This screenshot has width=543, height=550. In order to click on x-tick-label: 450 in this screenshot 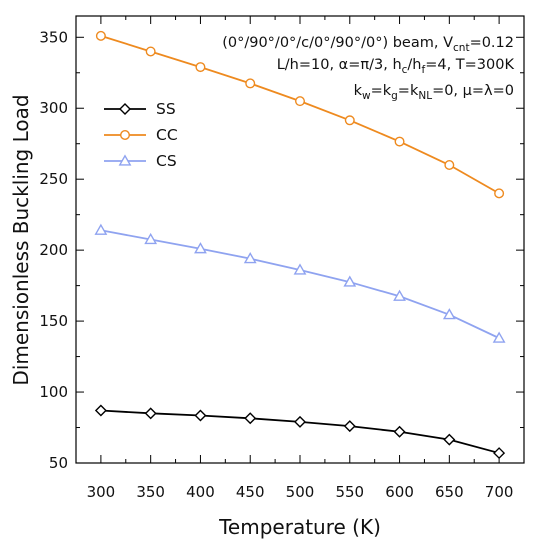, I will do `click(250, 492)`.